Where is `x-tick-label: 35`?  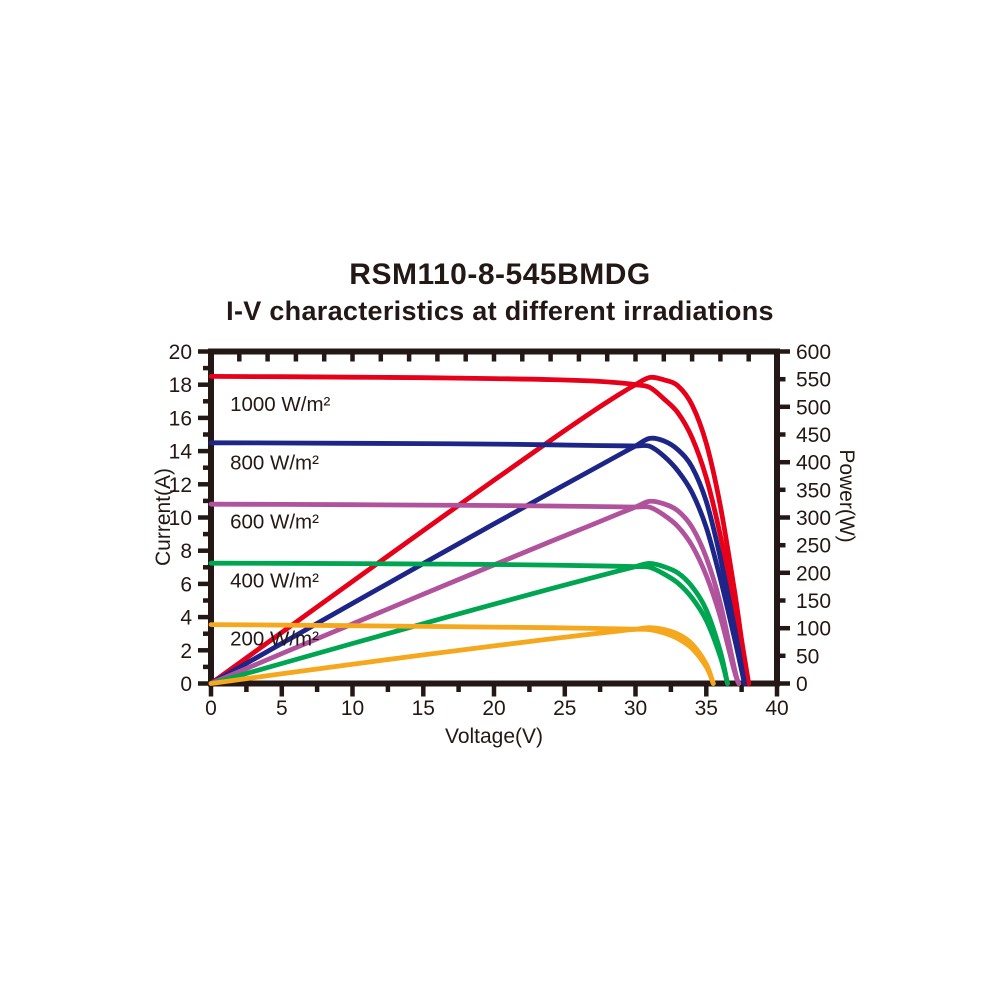
x-tick-label: 35 is located at coordinates (706, 708).